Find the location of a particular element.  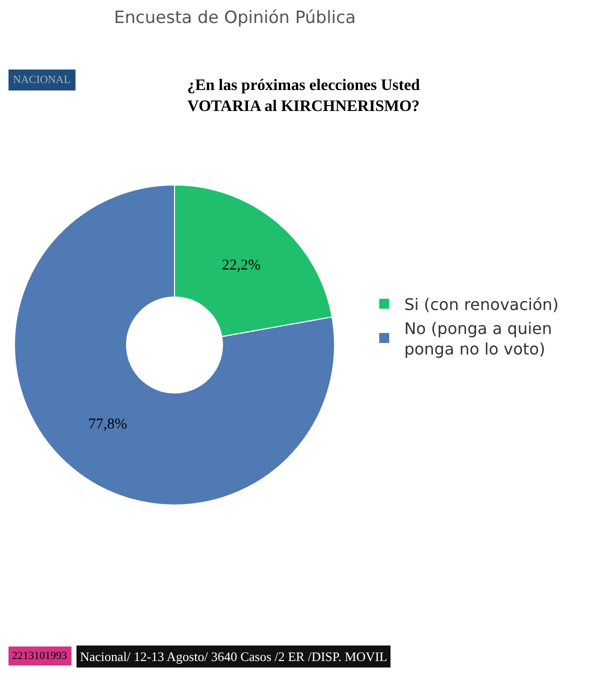

data-label: 77,8% is located at coordinates (108, 424).